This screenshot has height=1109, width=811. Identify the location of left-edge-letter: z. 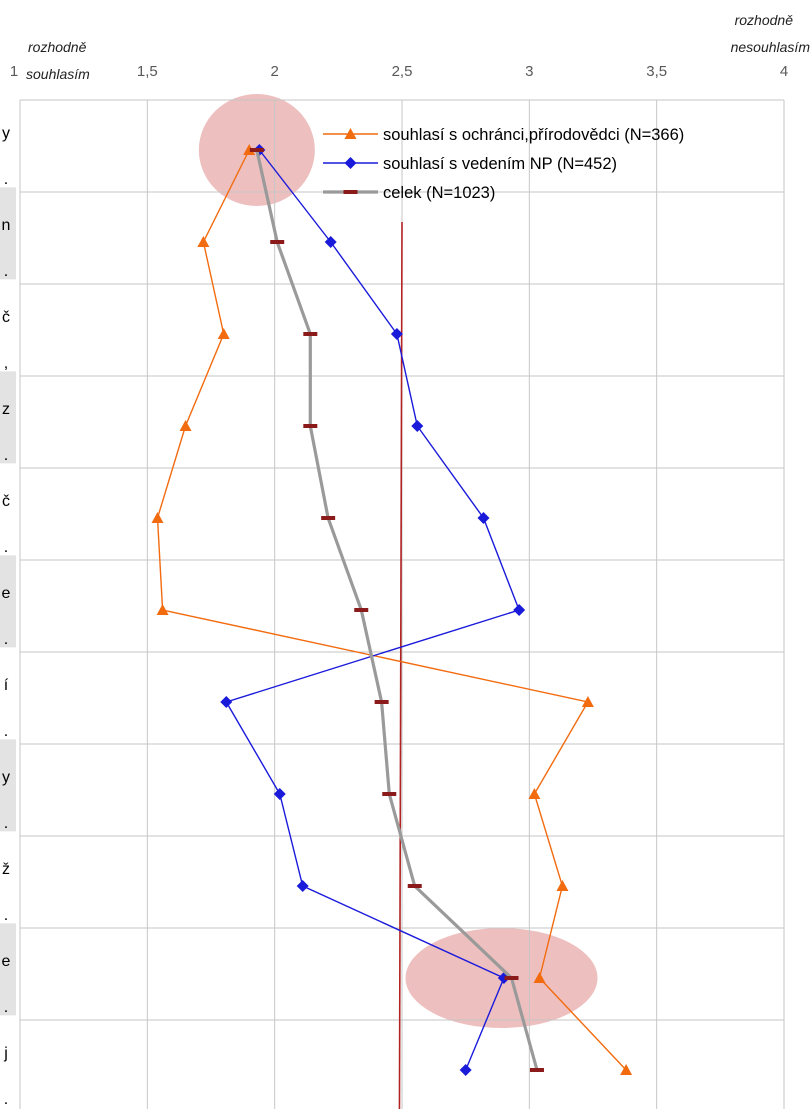
(6, 409).